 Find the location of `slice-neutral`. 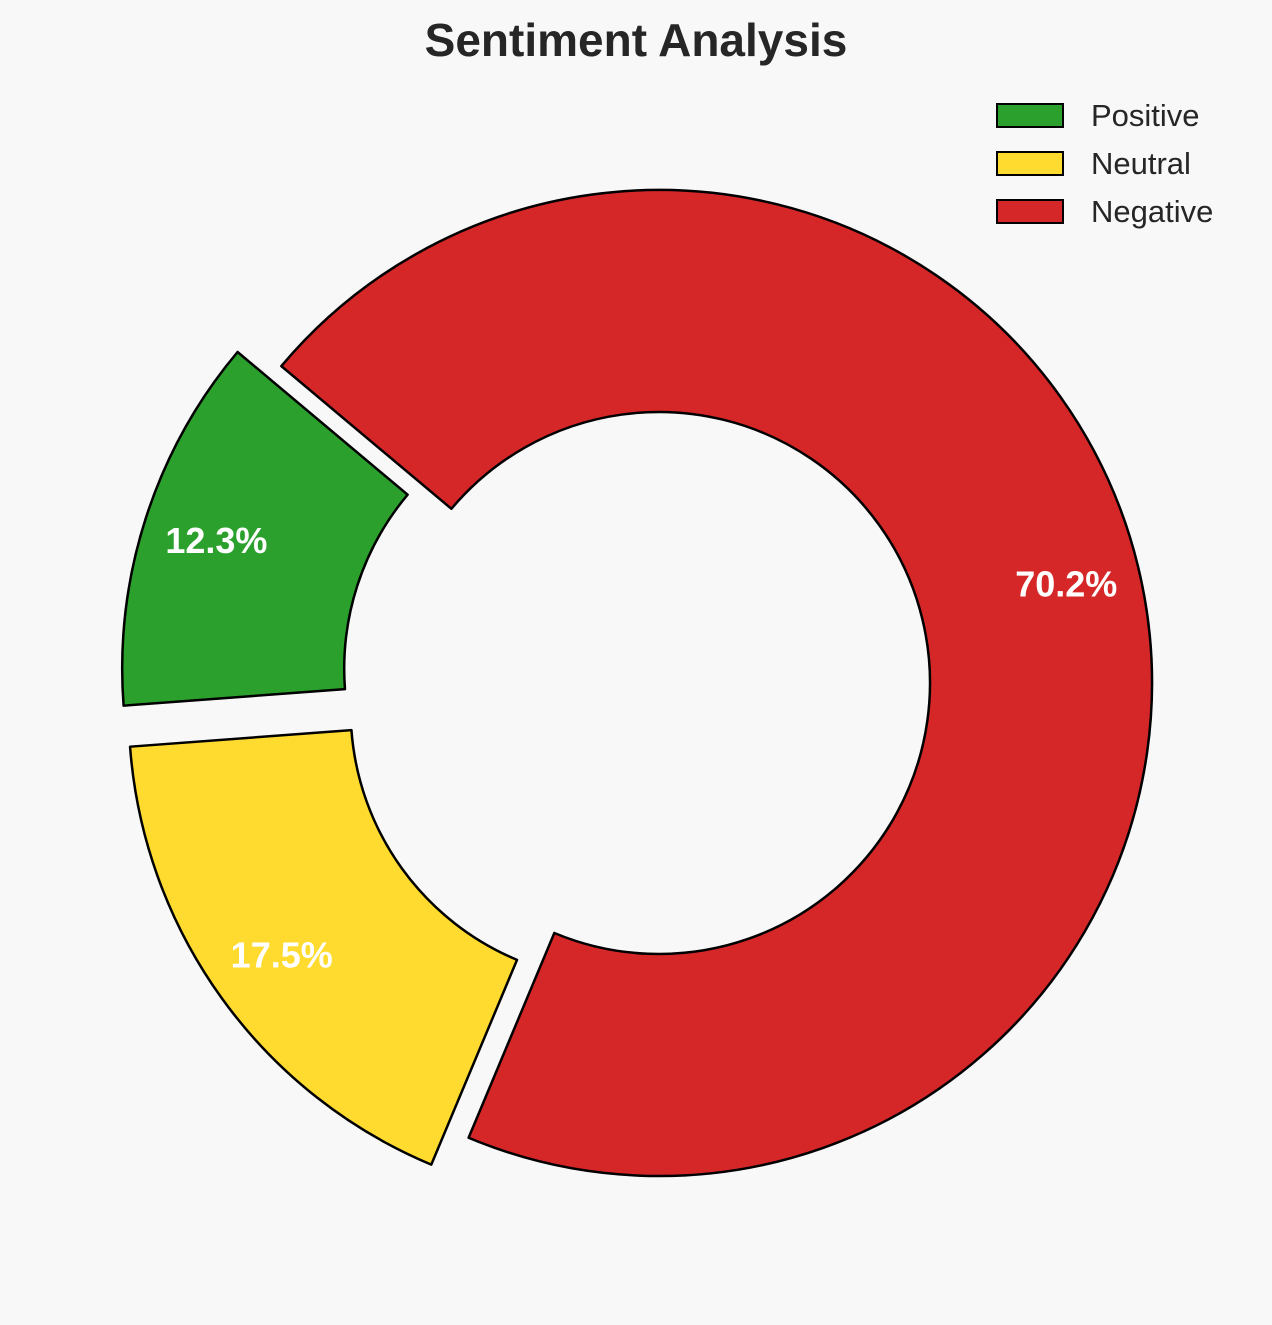

slice-neutral is located at coordinates (323, 947).